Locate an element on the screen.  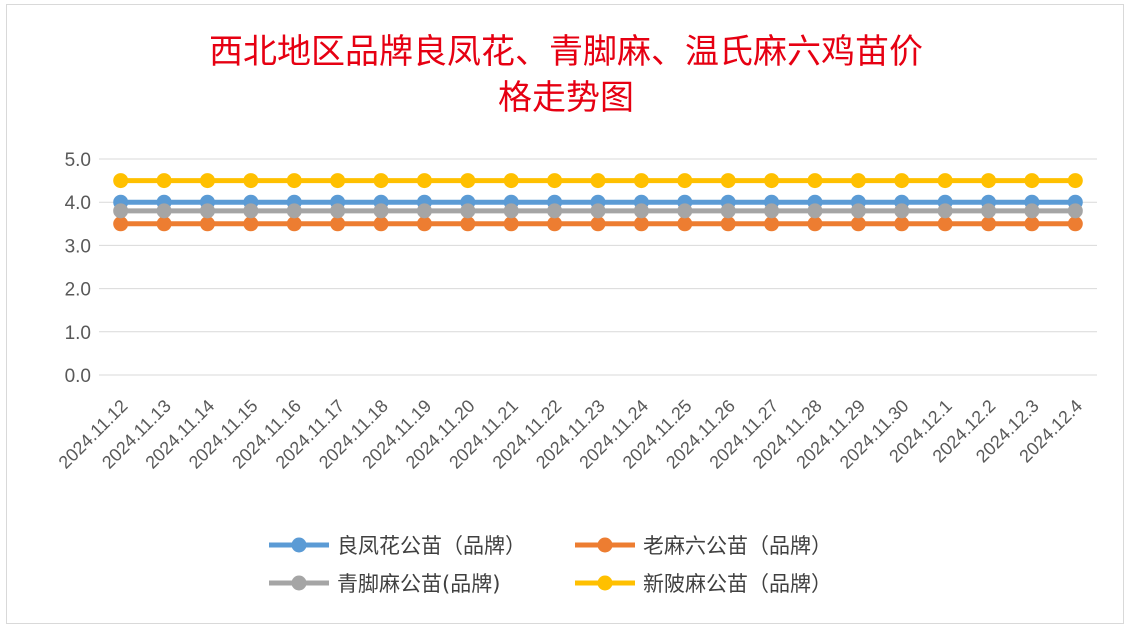
legend-label: 青脚麻公苗(品牌) is located at coordinates (418, 584).